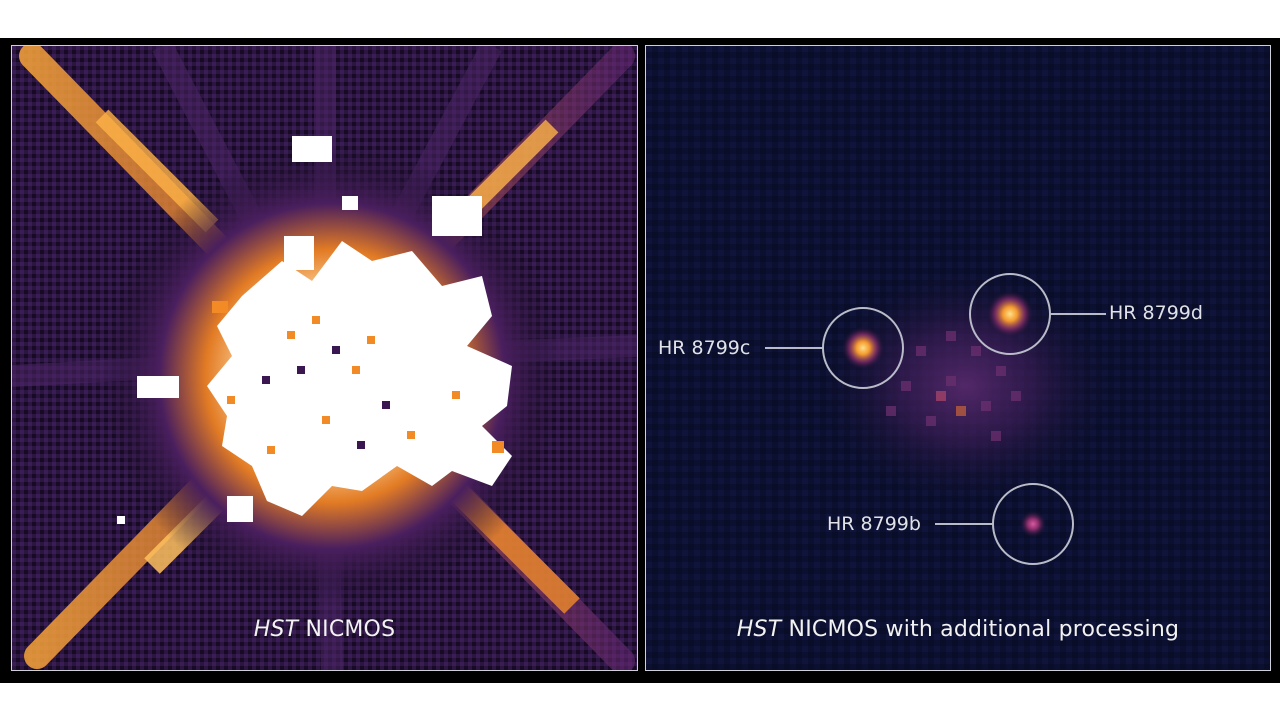  I want to click on right-caption-rest: NICMOS with additional processing, so click(980, 629).